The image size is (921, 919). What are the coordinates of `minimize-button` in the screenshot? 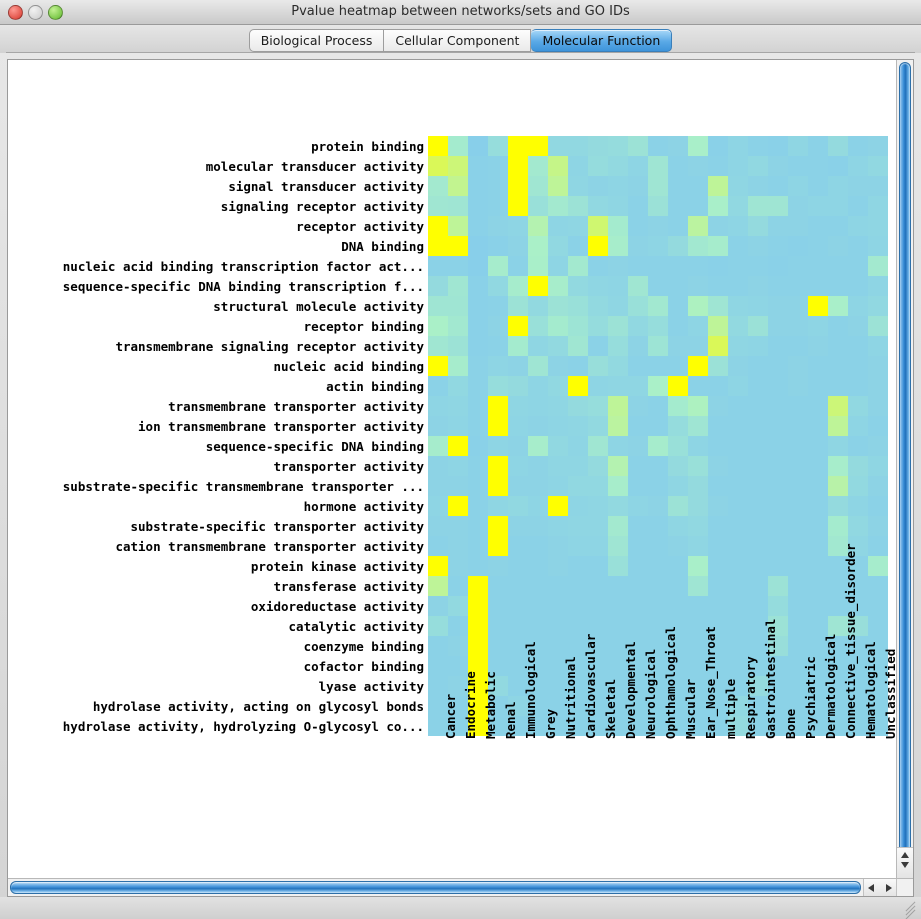 It's located at (35, 12).